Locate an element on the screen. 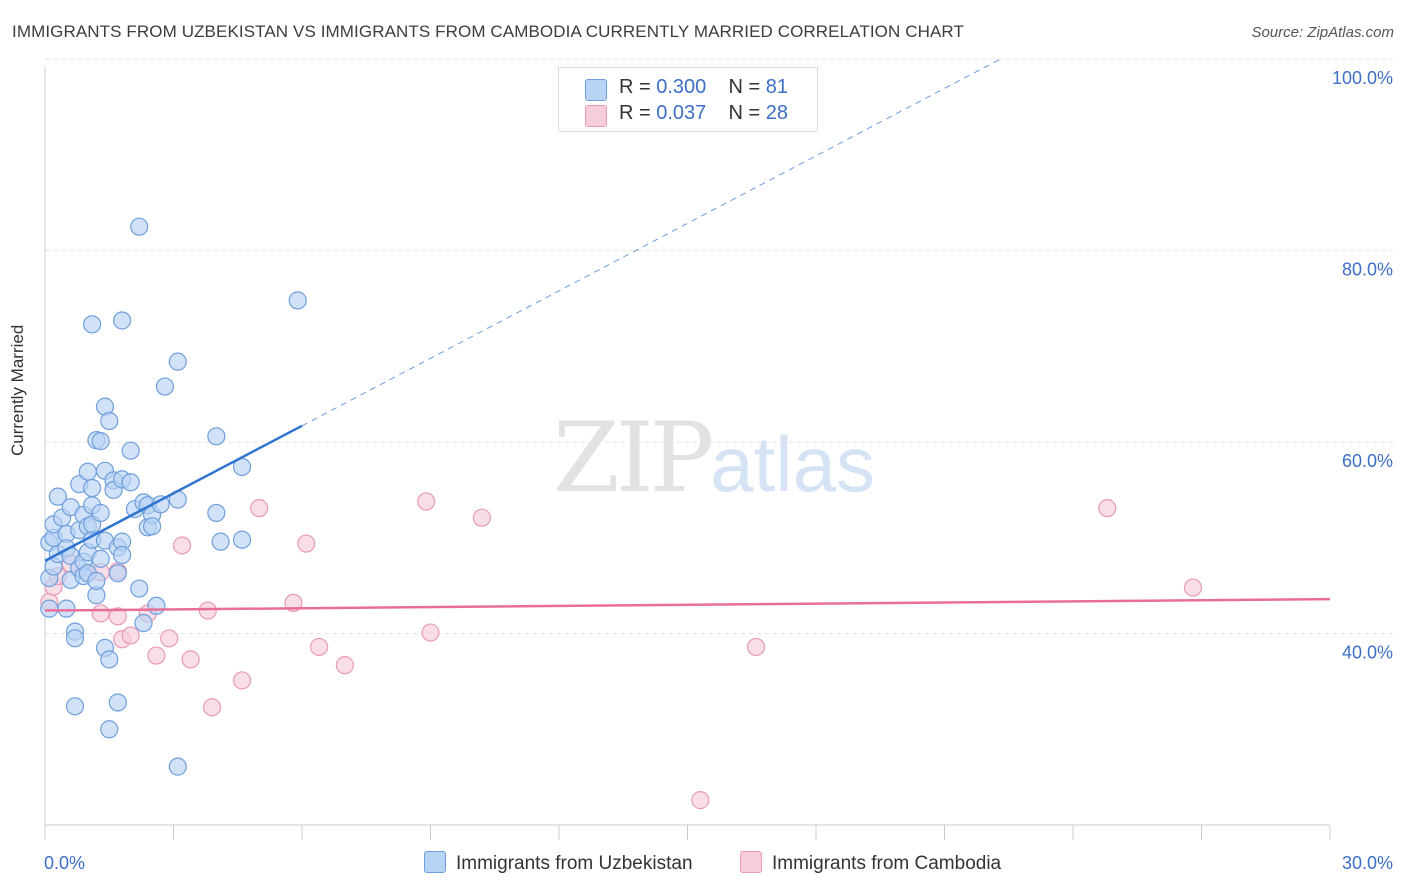 This screenshot has width=1406, height=892. y-tick-label: 60.0% is located at coordinates (1367, 461).